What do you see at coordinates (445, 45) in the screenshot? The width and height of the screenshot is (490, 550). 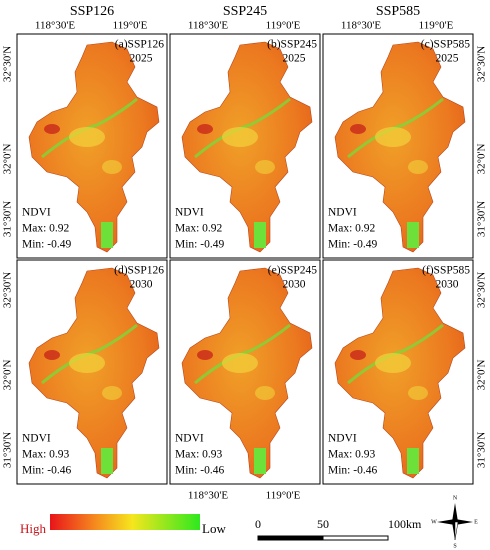 I see `panel-label: (c)SSP585` at bounding box center [445, 45].